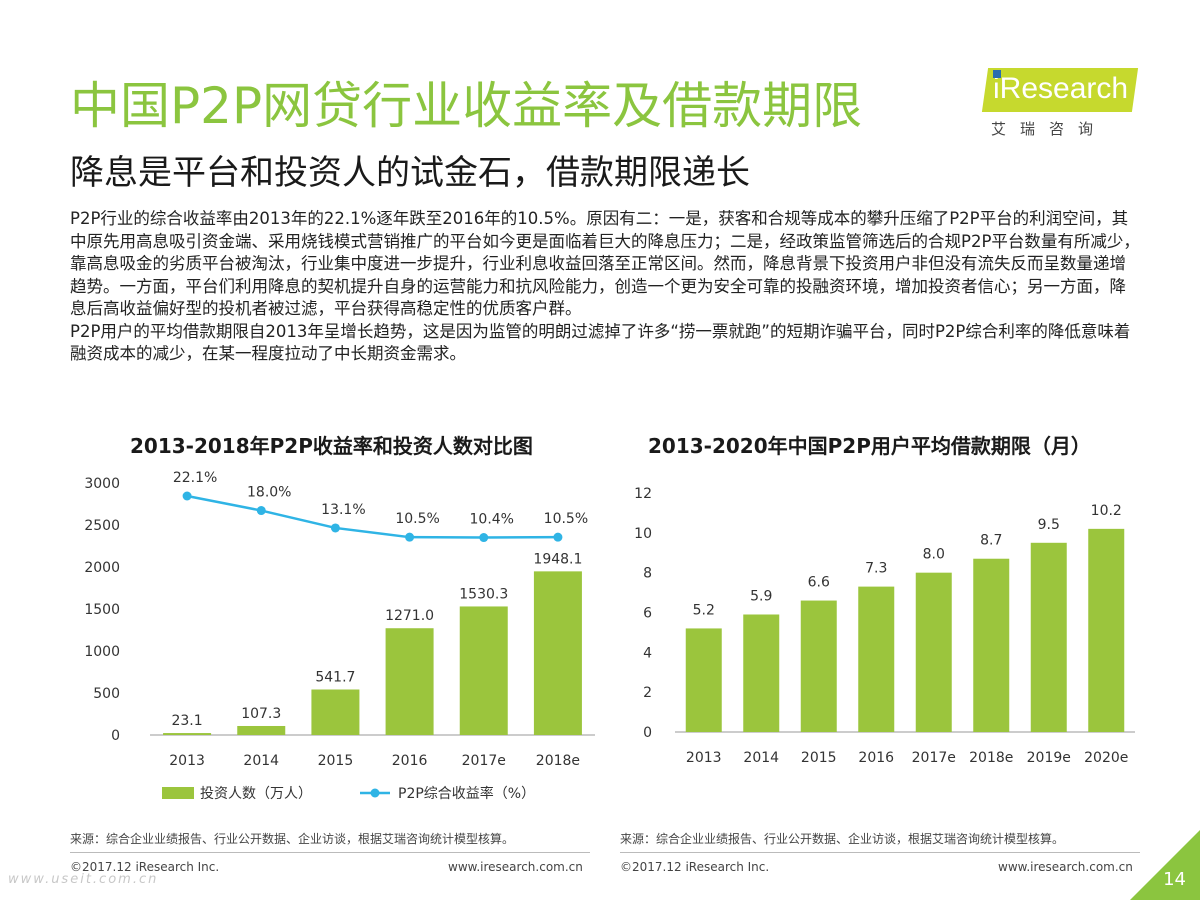 Image resolution: width=1200 pixels, height=900 pixels. Describe the element at coordinates (343, 510) in the screenshot. I see `yield-value-label: 13.1%` at that location.